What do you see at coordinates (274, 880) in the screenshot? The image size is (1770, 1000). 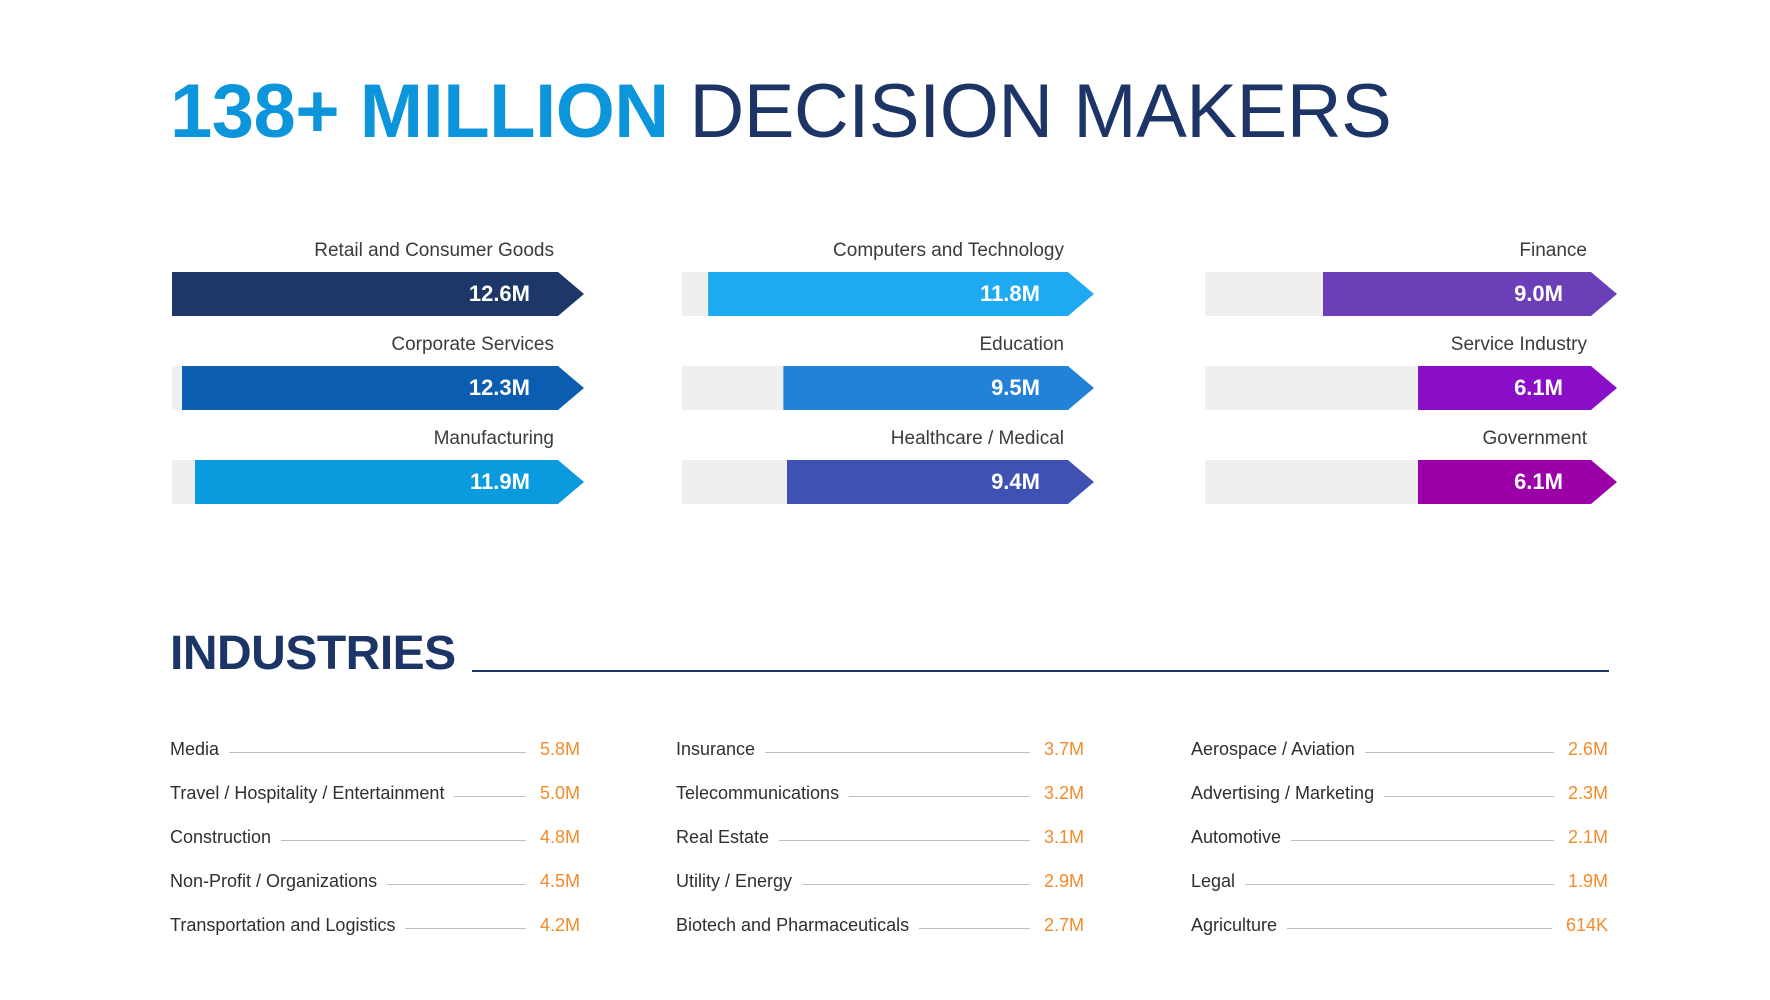 I see `industry-name: Non-Profit / Organizations` at bounding box center [274, 880].